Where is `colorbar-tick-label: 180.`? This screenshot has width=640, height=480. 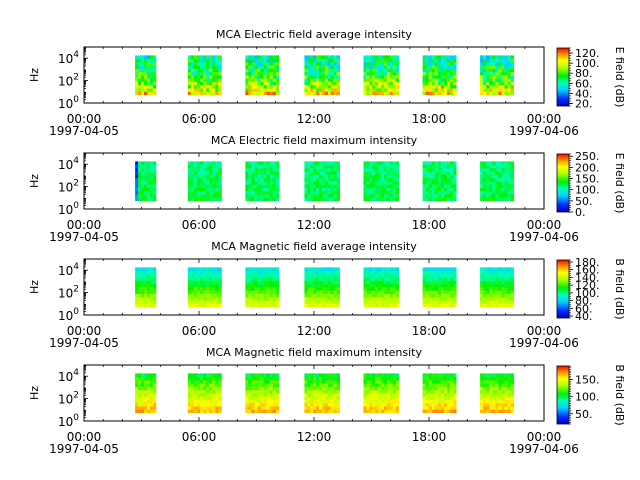
colorbar-tick-label: 180. is located at coordinates (587, 262).